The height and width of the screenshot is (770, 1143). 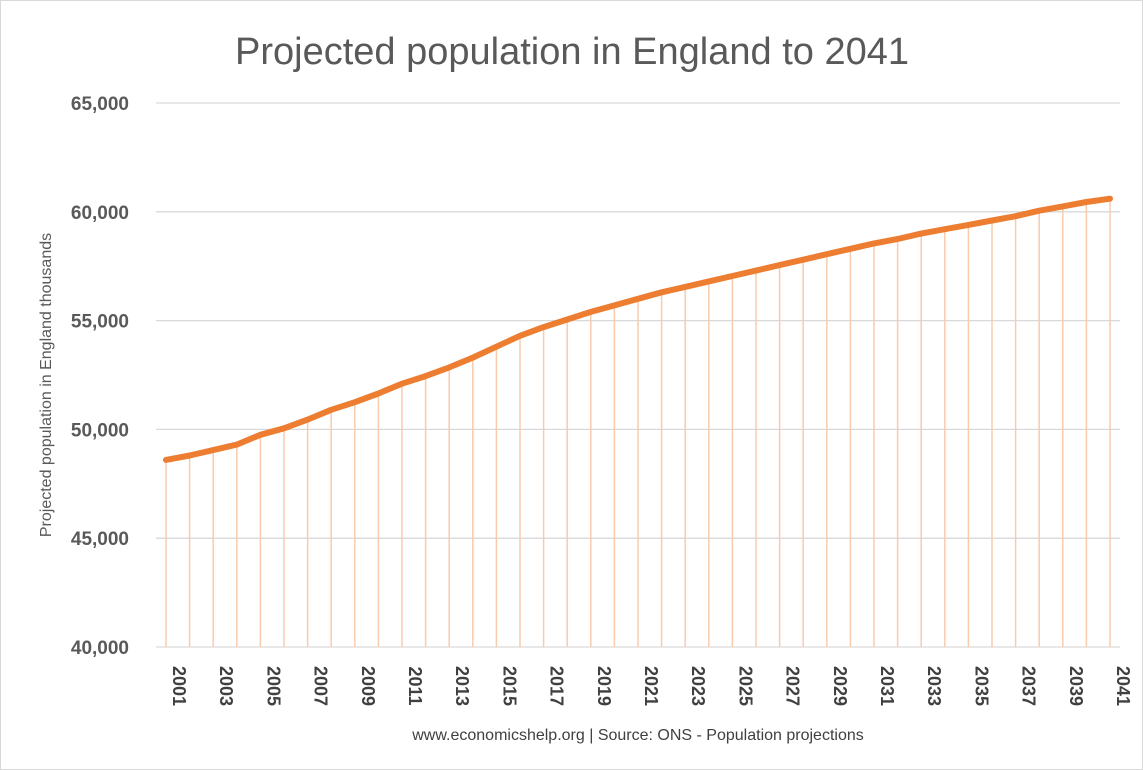 I want to click on x-tick-label: 2037, so click(x=1029, y=686).